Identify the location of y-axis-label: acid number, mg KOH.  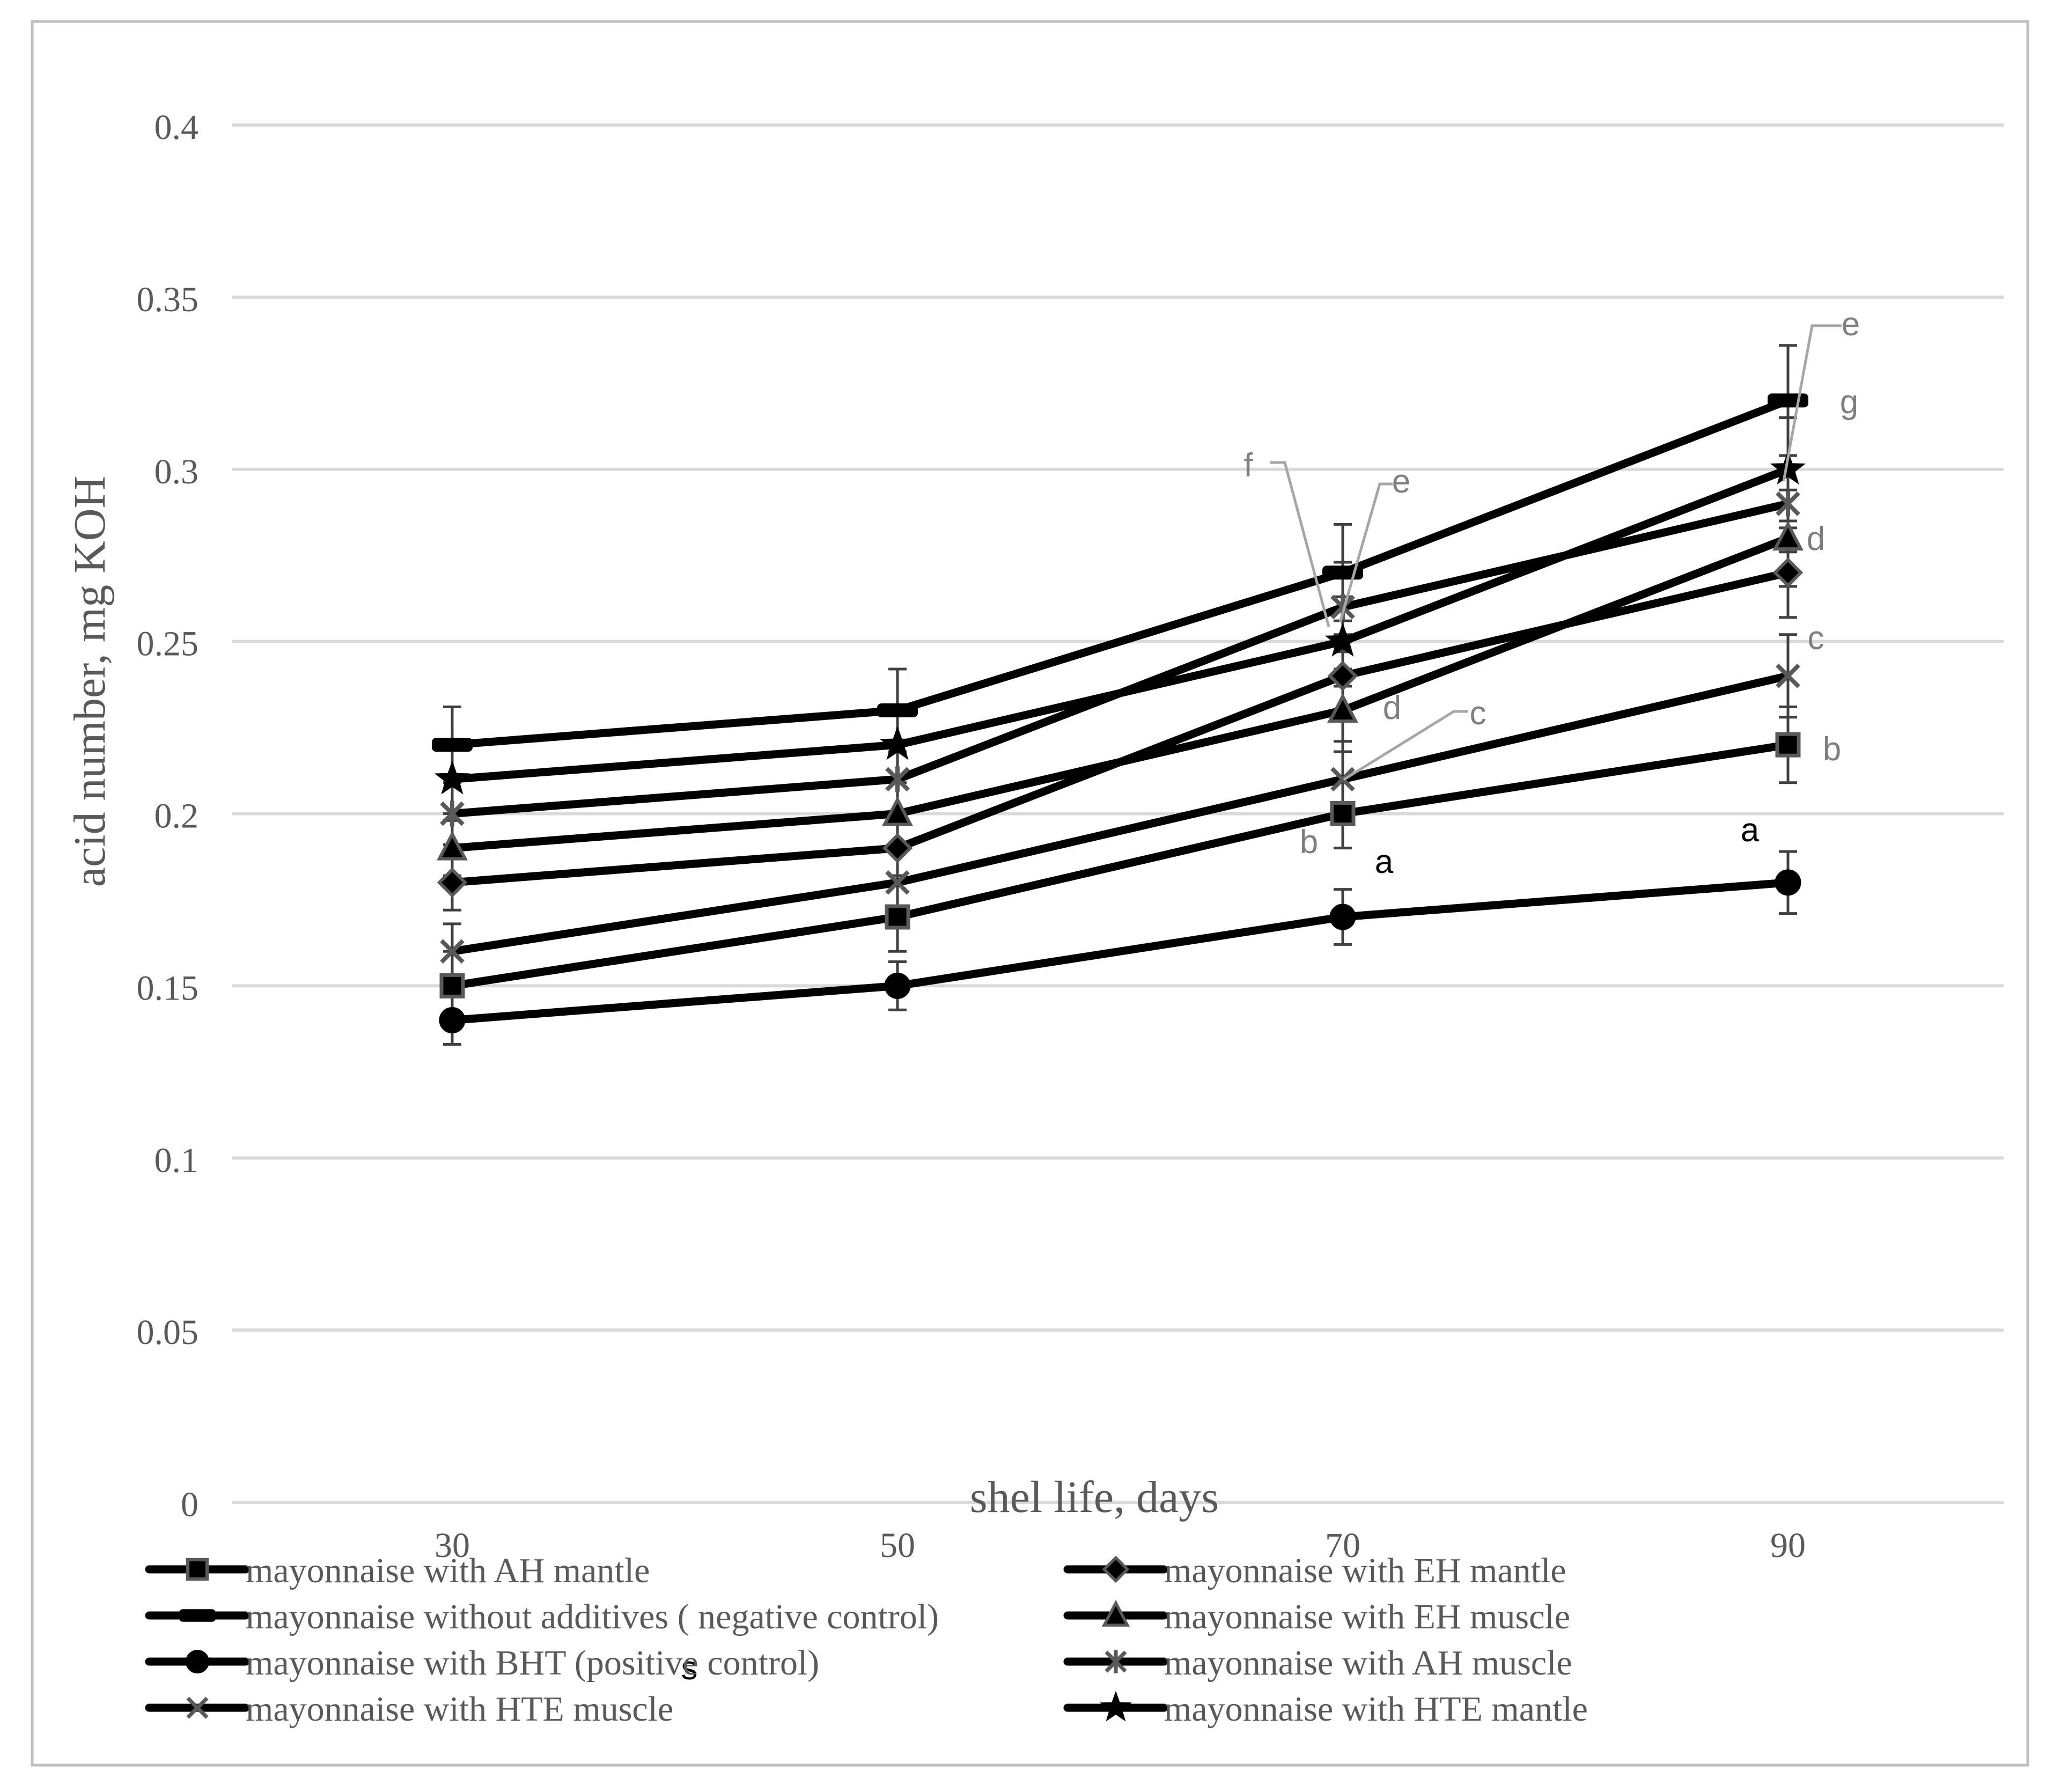
(90, 681).